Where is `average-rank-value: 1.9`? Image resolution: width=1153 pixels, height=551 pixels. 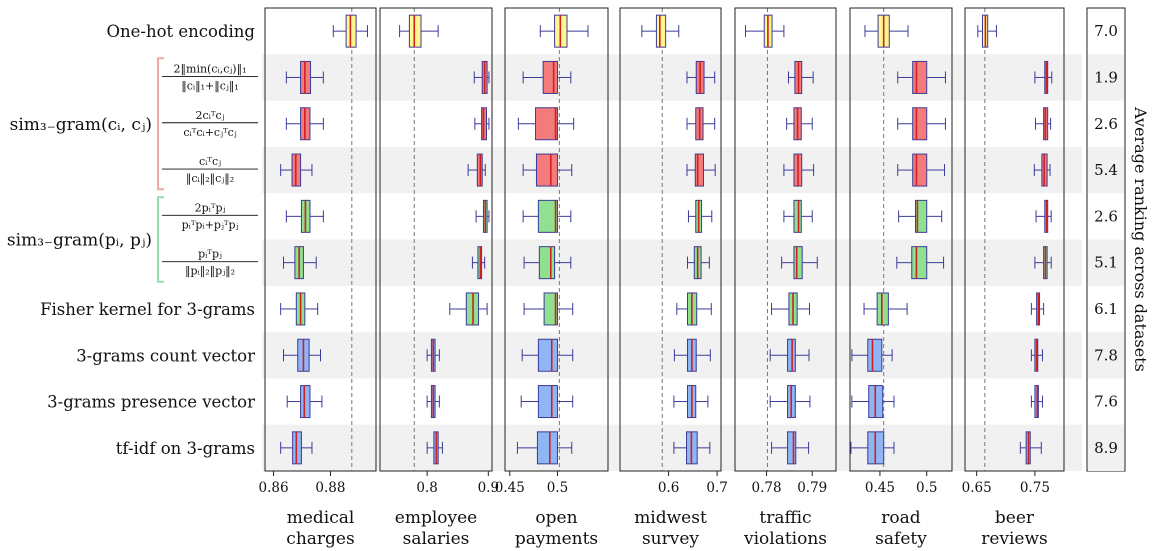
average-rank-value: 1.9 is located at coordinates (1106, 77).